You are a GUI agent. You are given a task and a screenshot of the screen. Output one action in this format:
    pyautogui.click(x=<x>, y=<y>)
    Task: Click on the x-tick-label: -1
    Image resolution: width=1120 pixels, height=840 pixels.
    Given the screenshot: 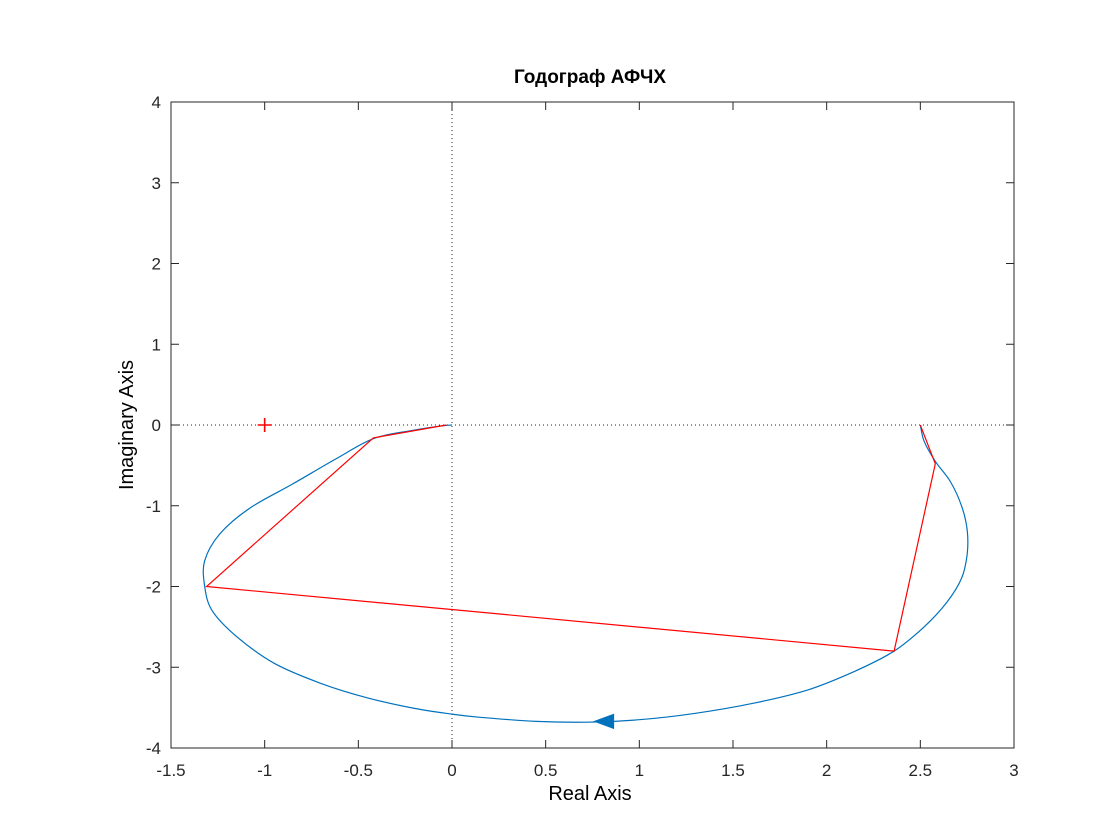 What is the action you would take?
    pyautogui.click(x=264, y=770)
    